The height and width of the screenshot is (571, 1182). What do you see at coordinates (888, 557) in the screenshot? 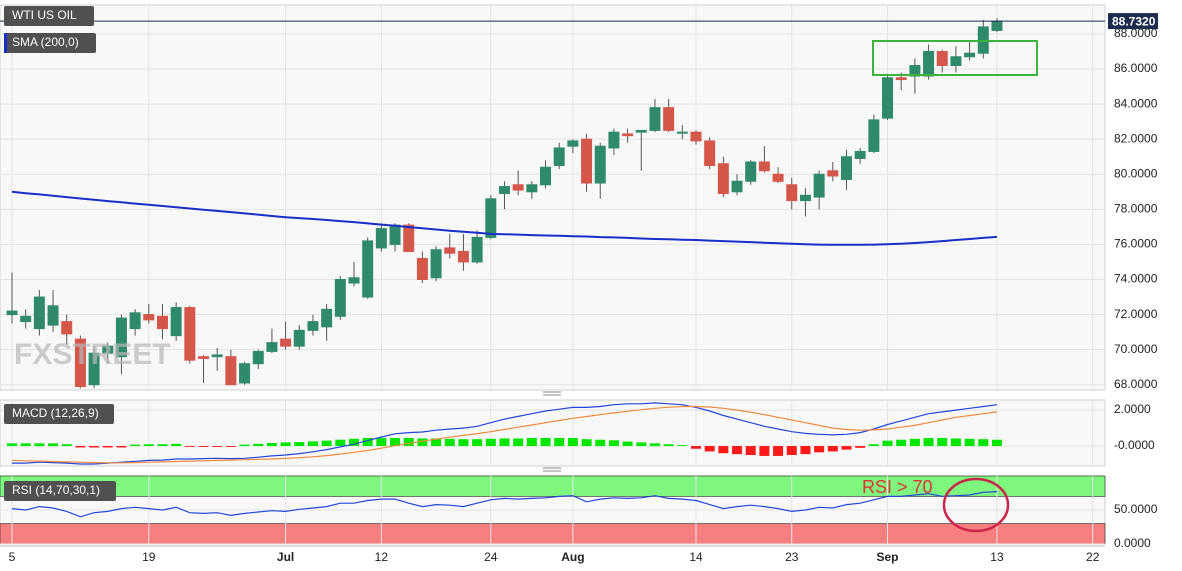
I see `x-tick-label: Sep` at bounding box center [888, 557].